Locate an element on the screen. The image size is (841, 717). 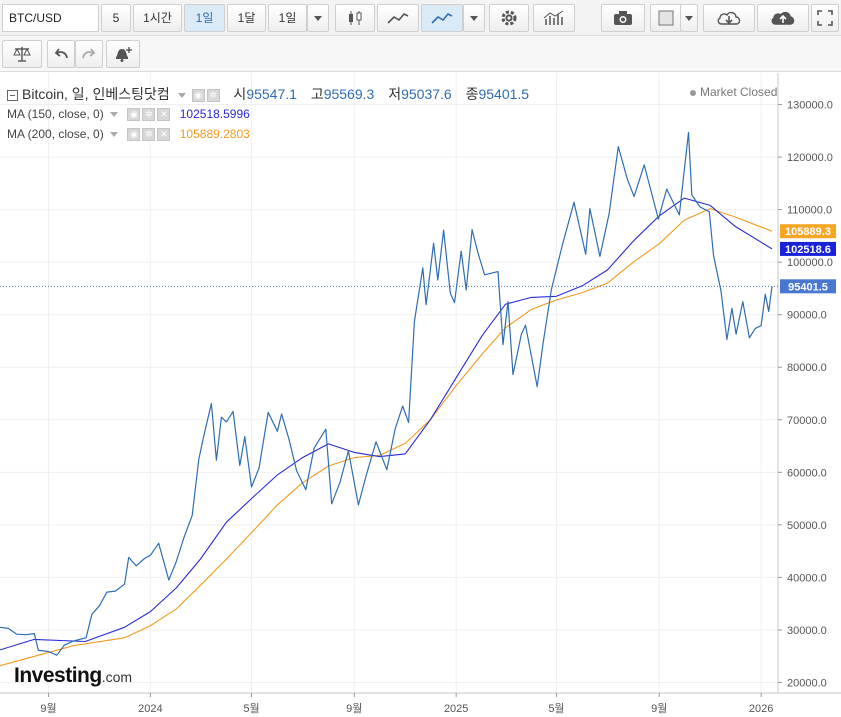
load-chart-button is located at coordinates (729, 18).